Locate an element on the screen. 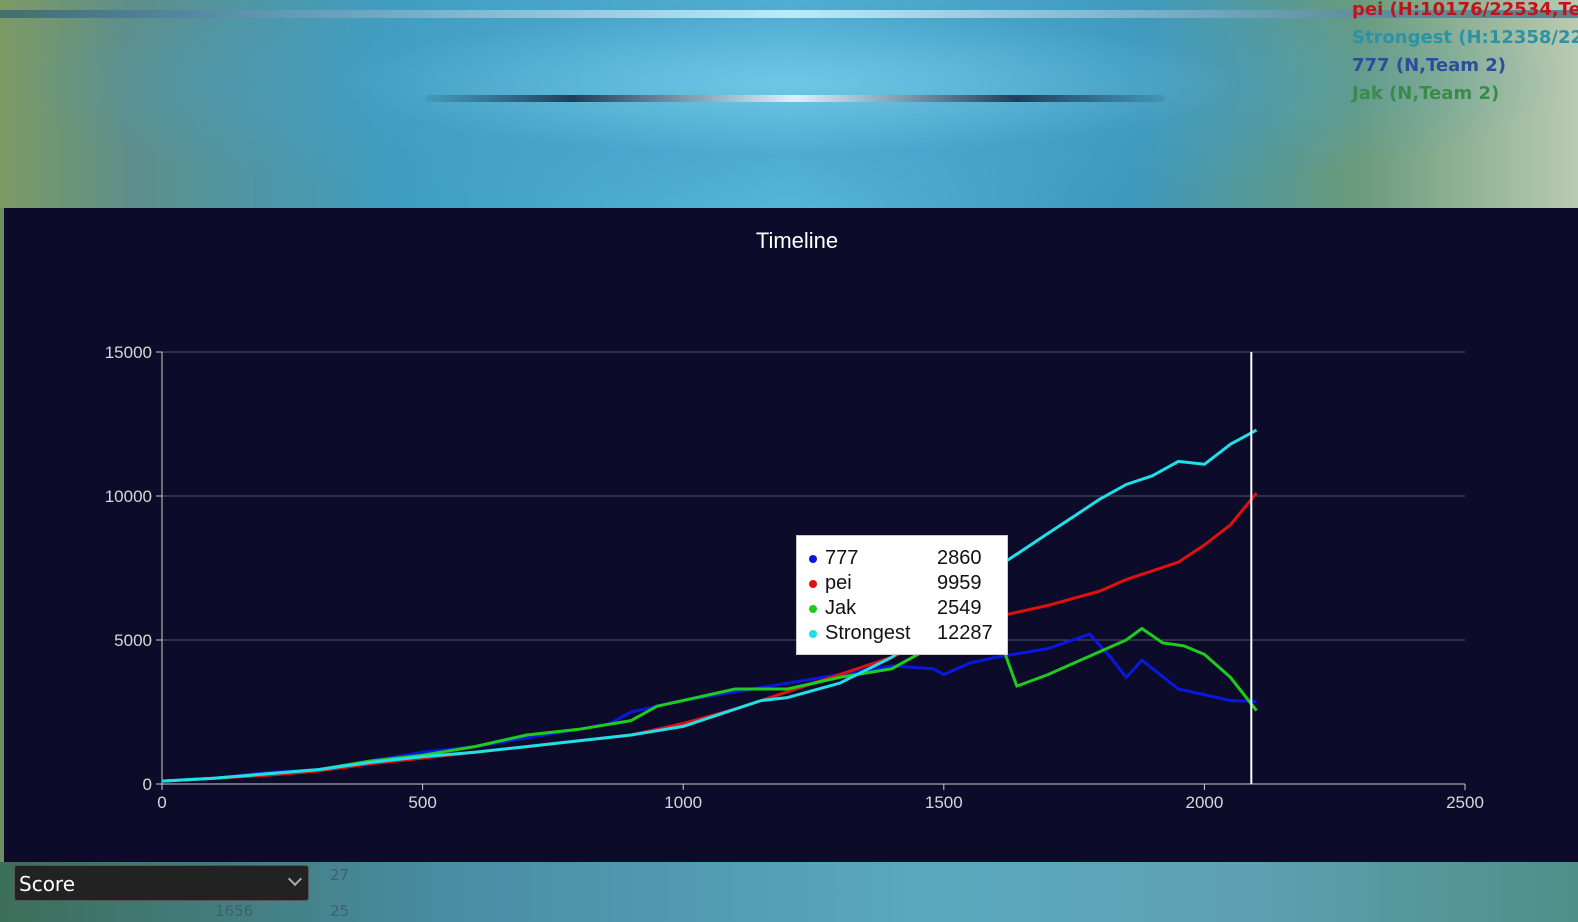 Image resolution: width=1578 pixels, height=922 pixels. chevron-down-icon is located at coordinates (295, 879).